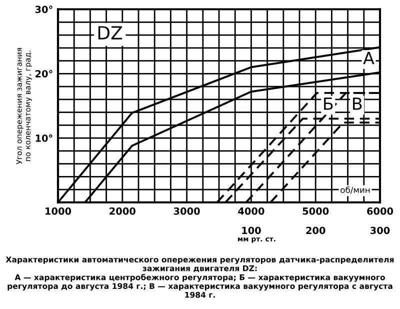 This screenshot has height=309, width=400. I want to click on x-tick-label: 3000, so click(187, 211).